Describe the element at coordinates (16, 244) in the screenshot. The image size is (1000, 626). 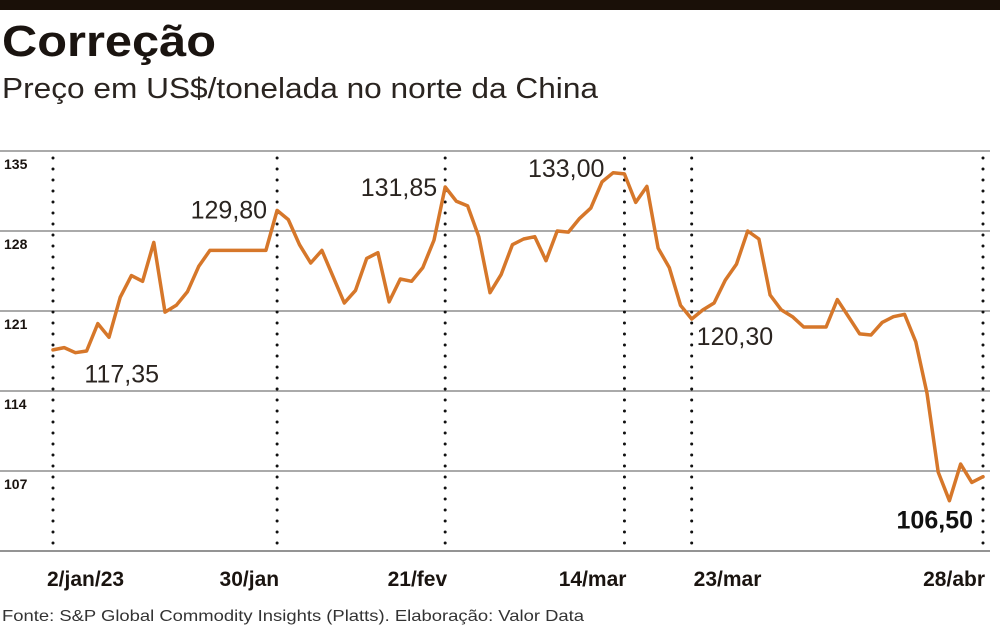
I see `y-tick-label: 128` at that location.